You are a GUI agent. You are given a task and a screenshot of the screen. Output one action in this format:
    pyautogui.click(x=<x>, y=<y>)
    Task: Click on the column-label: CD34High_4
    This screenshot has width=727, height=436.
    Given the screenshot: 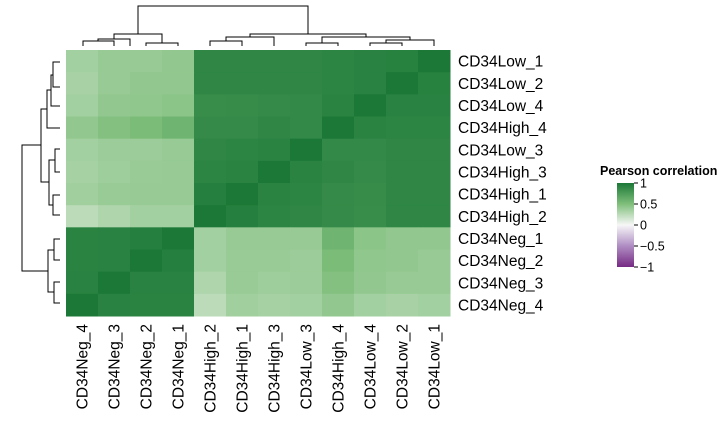 What is the action you would take?
    pyautogui.click(x=339, y=368)
    